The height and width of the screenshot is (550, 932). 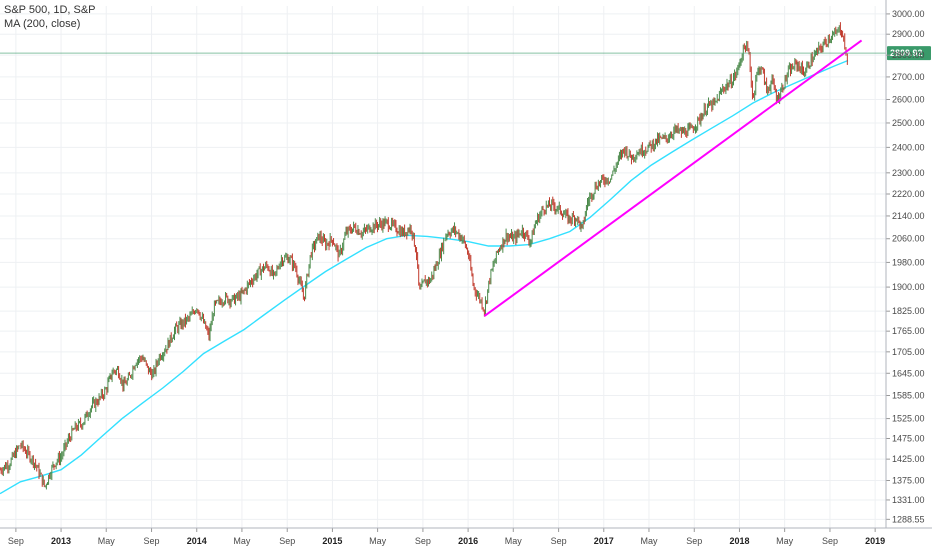 What do you see at coordinates (50, 17) in the screenshot?
I see `legend: S&P 500, 1D, S&P MA (200, close)` at bounding box center [50, 17].